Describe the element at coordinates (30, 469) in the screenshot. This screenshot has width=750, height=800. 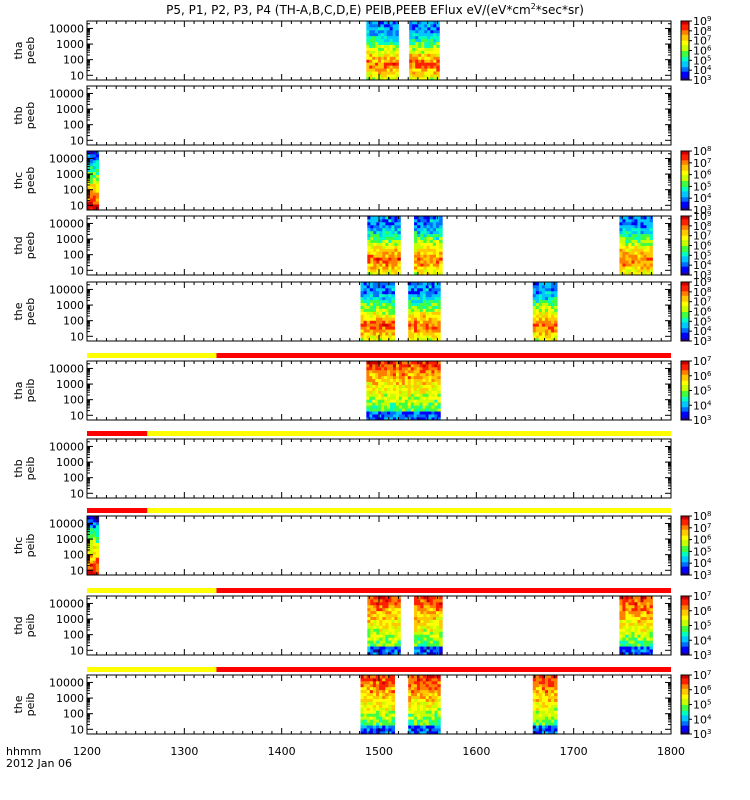
I see `panel-product-label: peib` at that location.